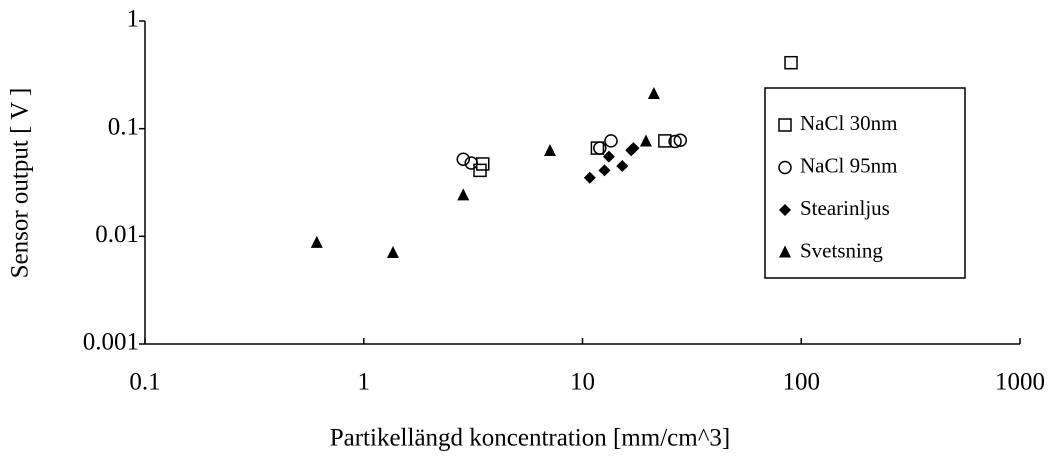 The image size is (1057, 458). I want to click on legend-entry: Stearinljus, so click(845, 208).